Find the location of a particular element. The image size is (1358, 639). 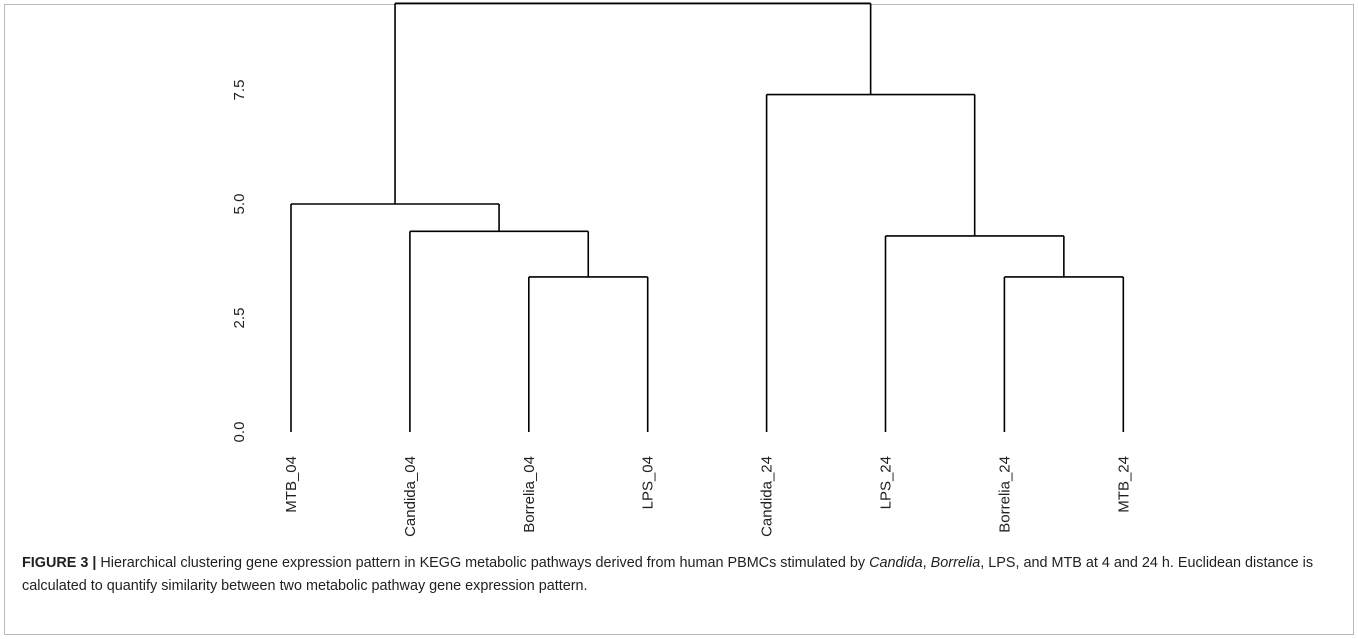

leaf-label: LPS_04 is located at coordinates (648, 482).